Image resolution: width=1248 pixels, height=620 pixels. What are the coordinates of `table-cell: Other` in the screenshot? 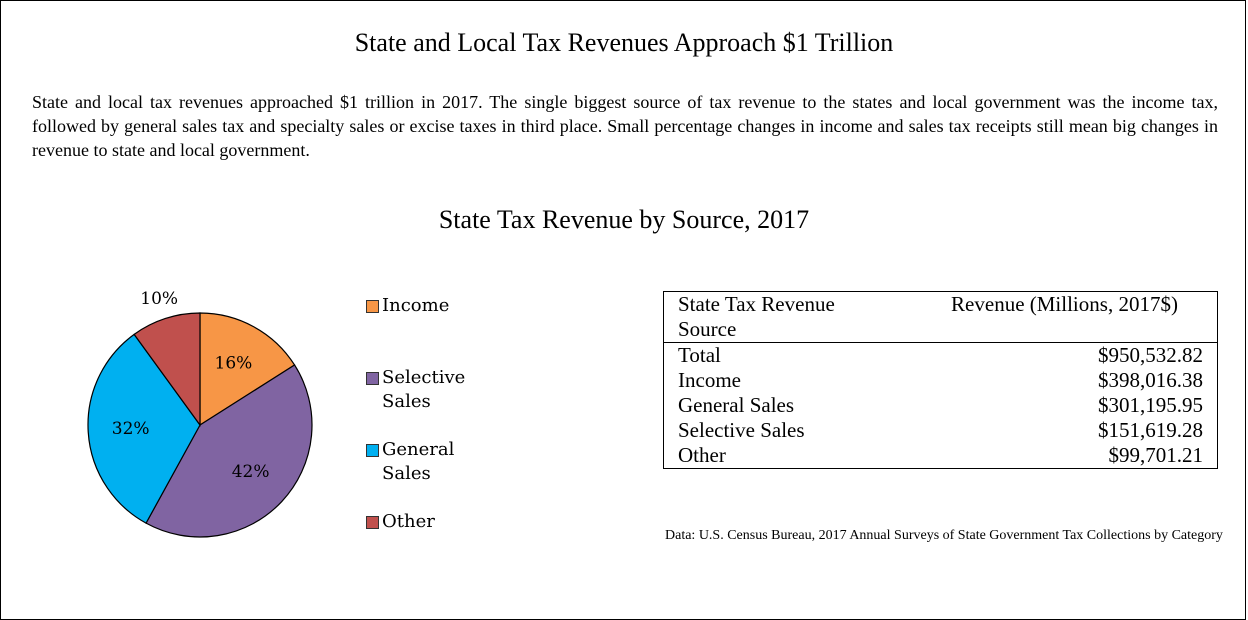 It's located at (702, 455).